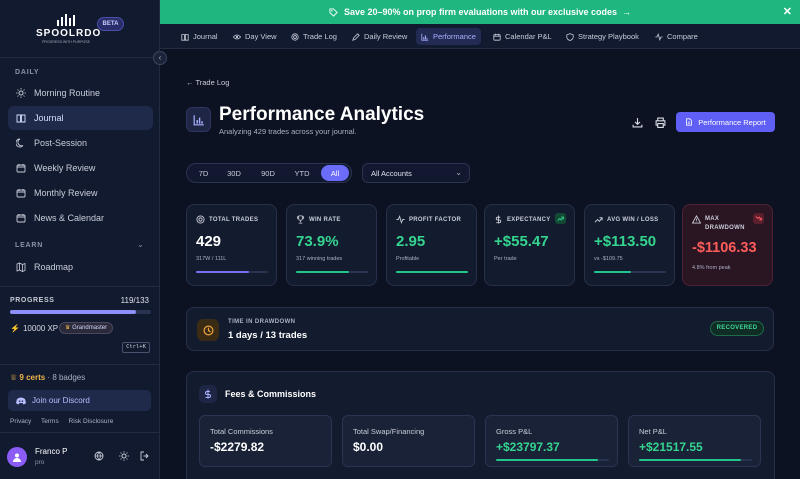 Image resolution: width=800 pixels, height=479 pixels. Describe the element at coordinates (265, 441) in the screenshot. I see `fee-card-total-commissions: Total Commissions -$2279.82` at that location.